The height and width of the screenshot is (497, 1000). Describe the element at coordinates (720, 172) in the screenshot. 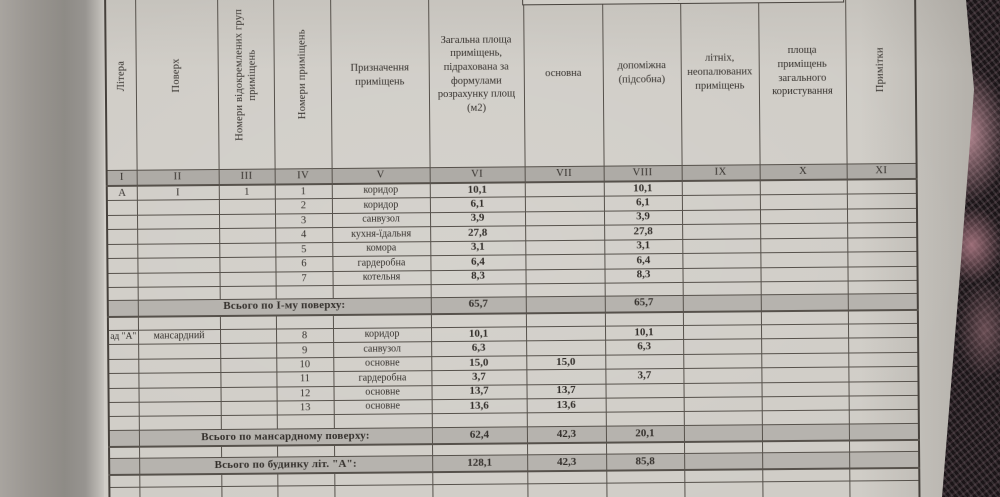

I see `roman-ix: IX` at that location.